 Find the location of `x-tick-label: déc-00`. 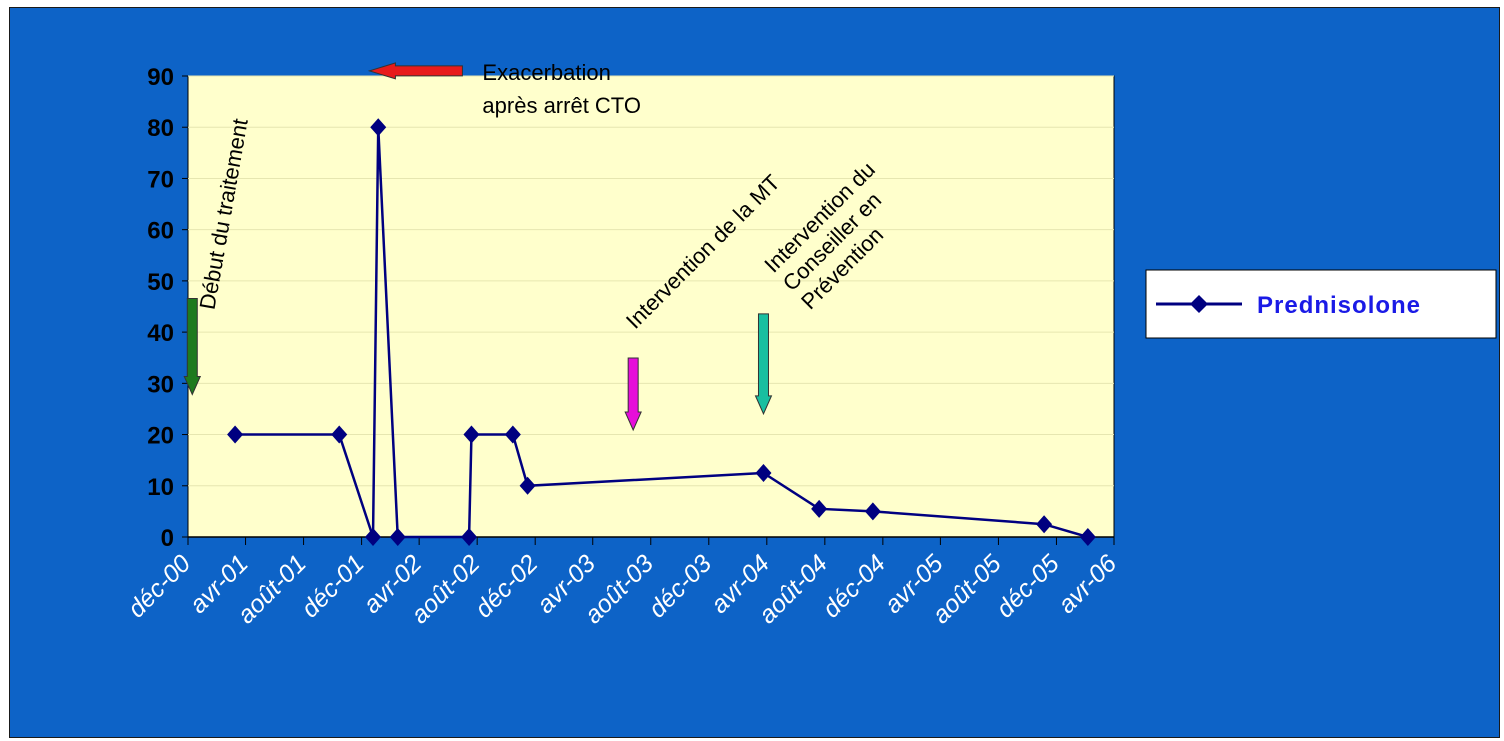

x-tick-label: déc-00 is located at coordinates (159, 586).